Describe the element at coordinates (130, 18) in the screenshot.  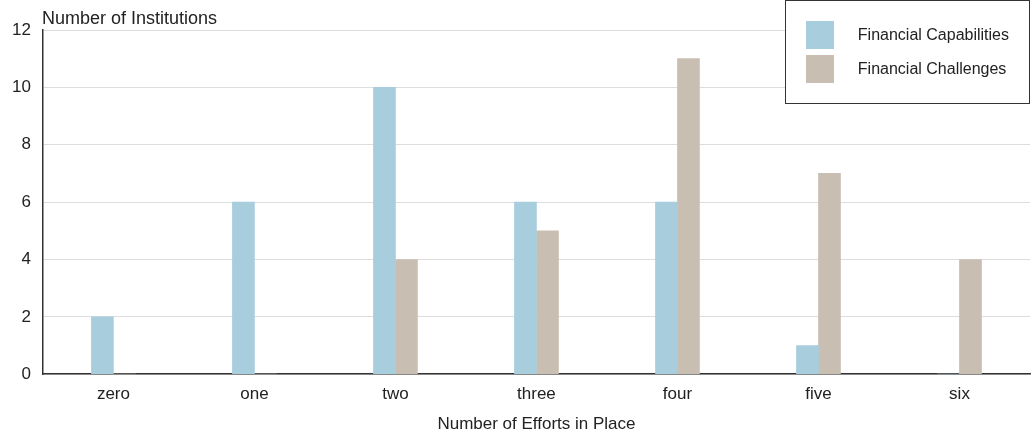
I see `y-axis-title: Number of Institutions` at that location.